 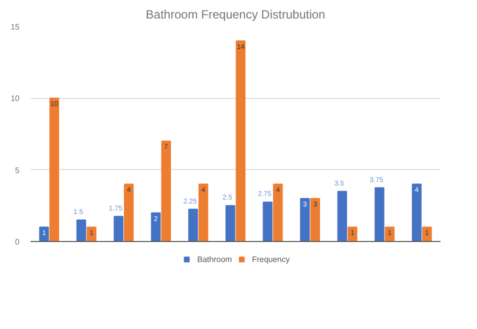 What do you see at coordinates (17, 170) in the screenshot?
I see `y-tick-label: 5` at bounding box center [17, 170].